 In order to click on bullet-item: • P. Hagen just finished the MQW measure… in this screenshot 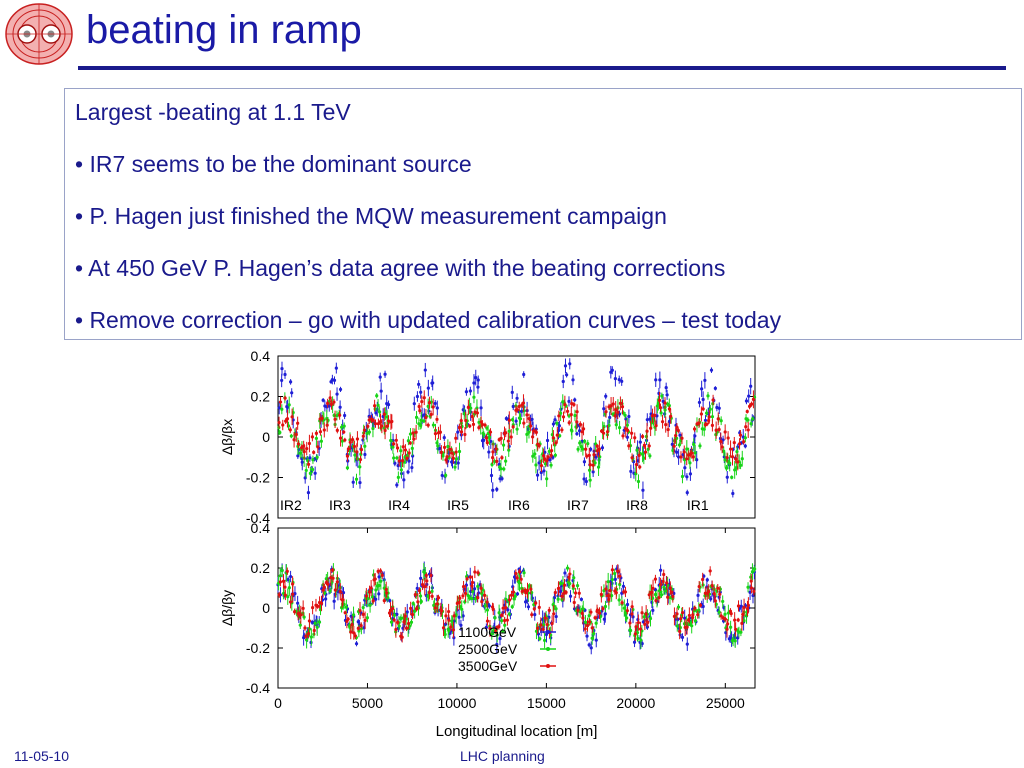, I will do `click(371, 216)`.